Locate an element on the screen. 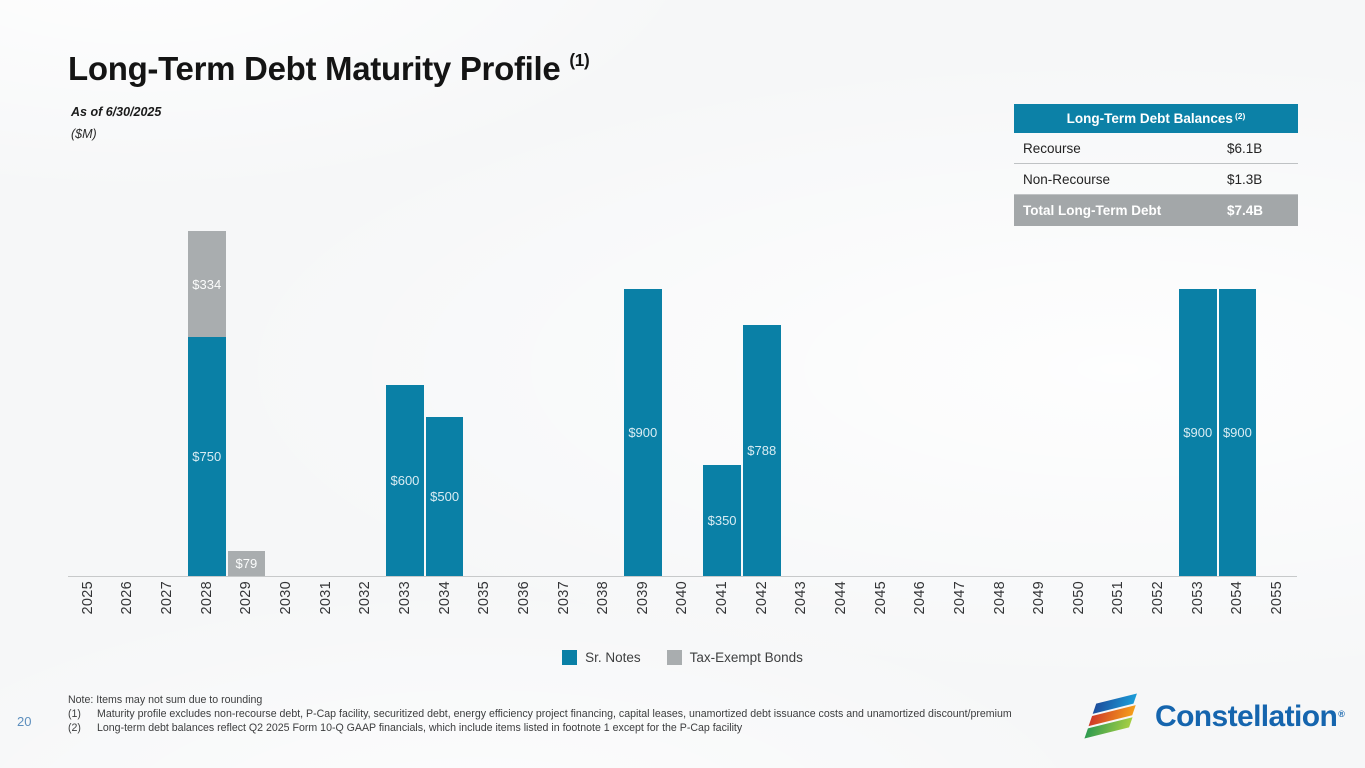 This screenshot has width=1365, height=768. x-axis-tick-label: 2046 is located at coordinates (920, 598).